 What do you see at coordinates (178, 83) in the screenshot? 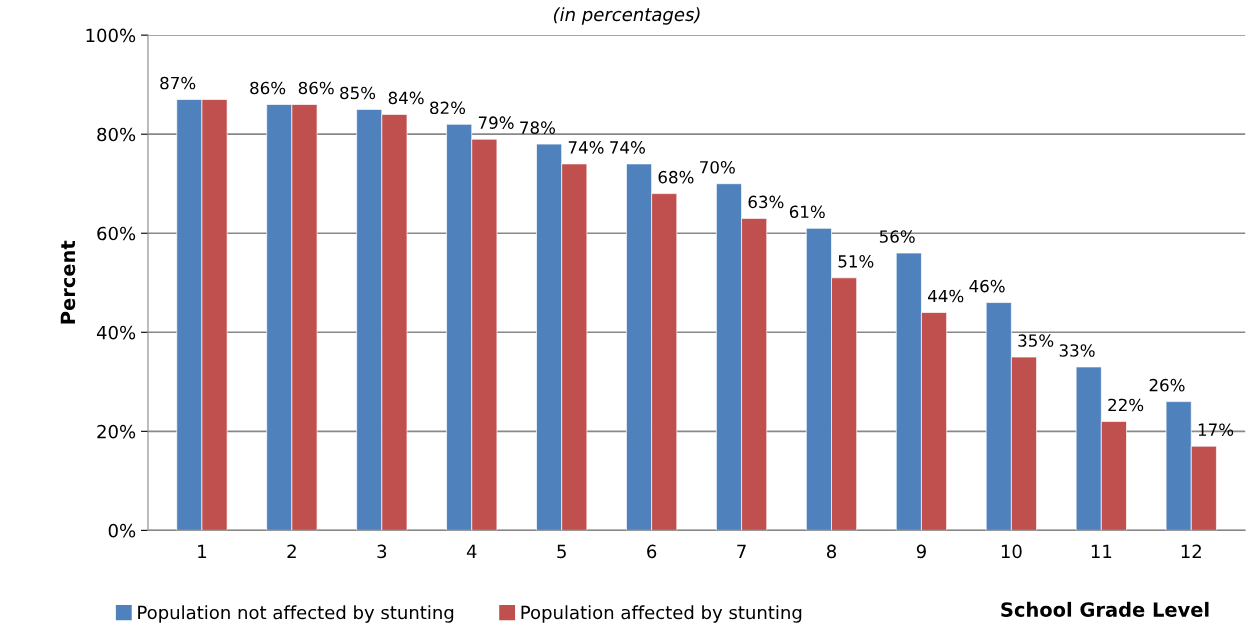
I see `data-label: 87%` at bounding box center [178, 83].